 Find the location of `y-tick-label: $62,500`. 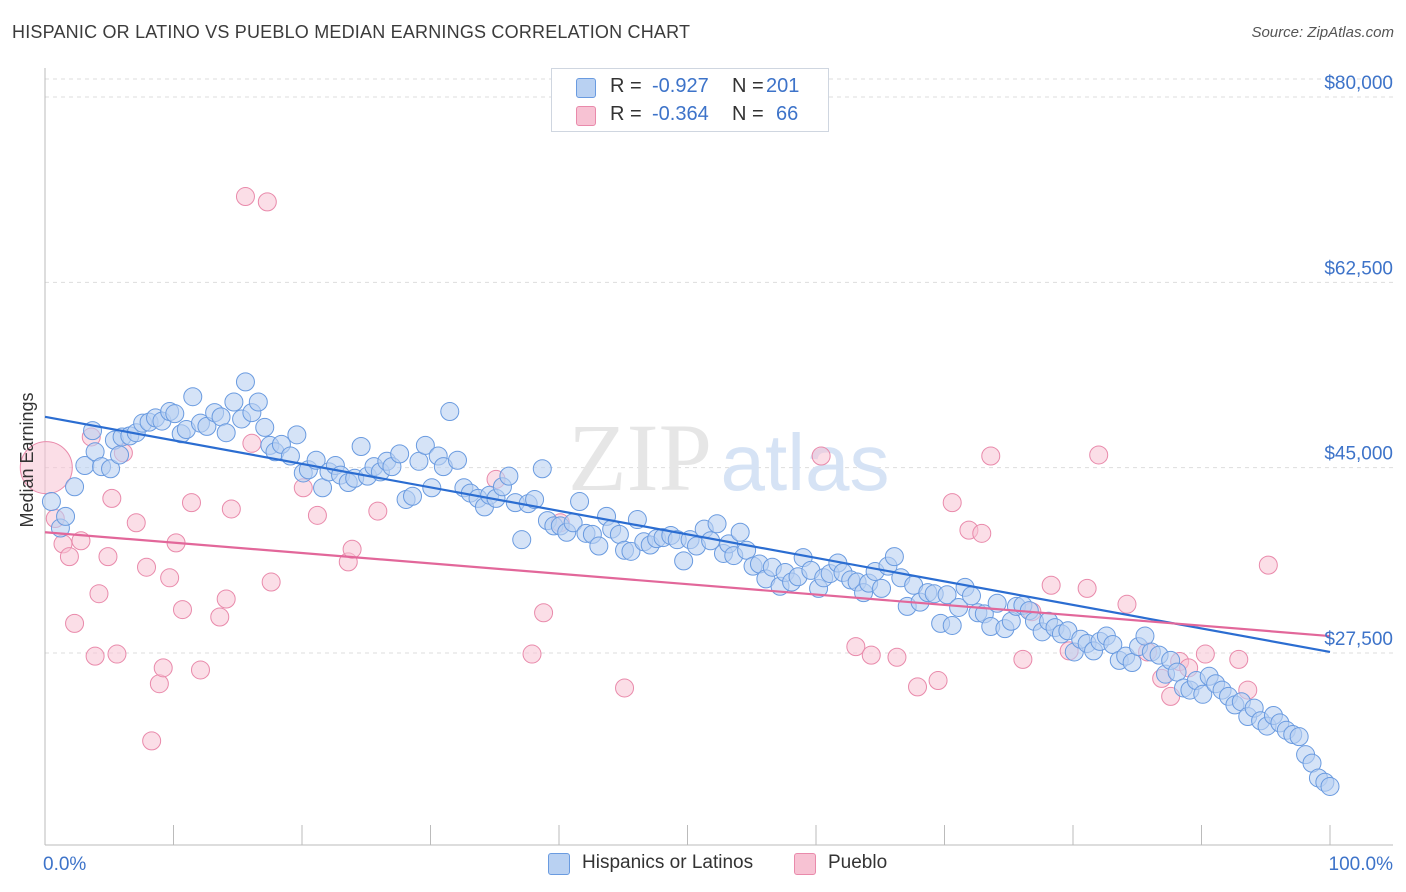

y-tick-label: $62,500 is located at coordinates (1358, 268).